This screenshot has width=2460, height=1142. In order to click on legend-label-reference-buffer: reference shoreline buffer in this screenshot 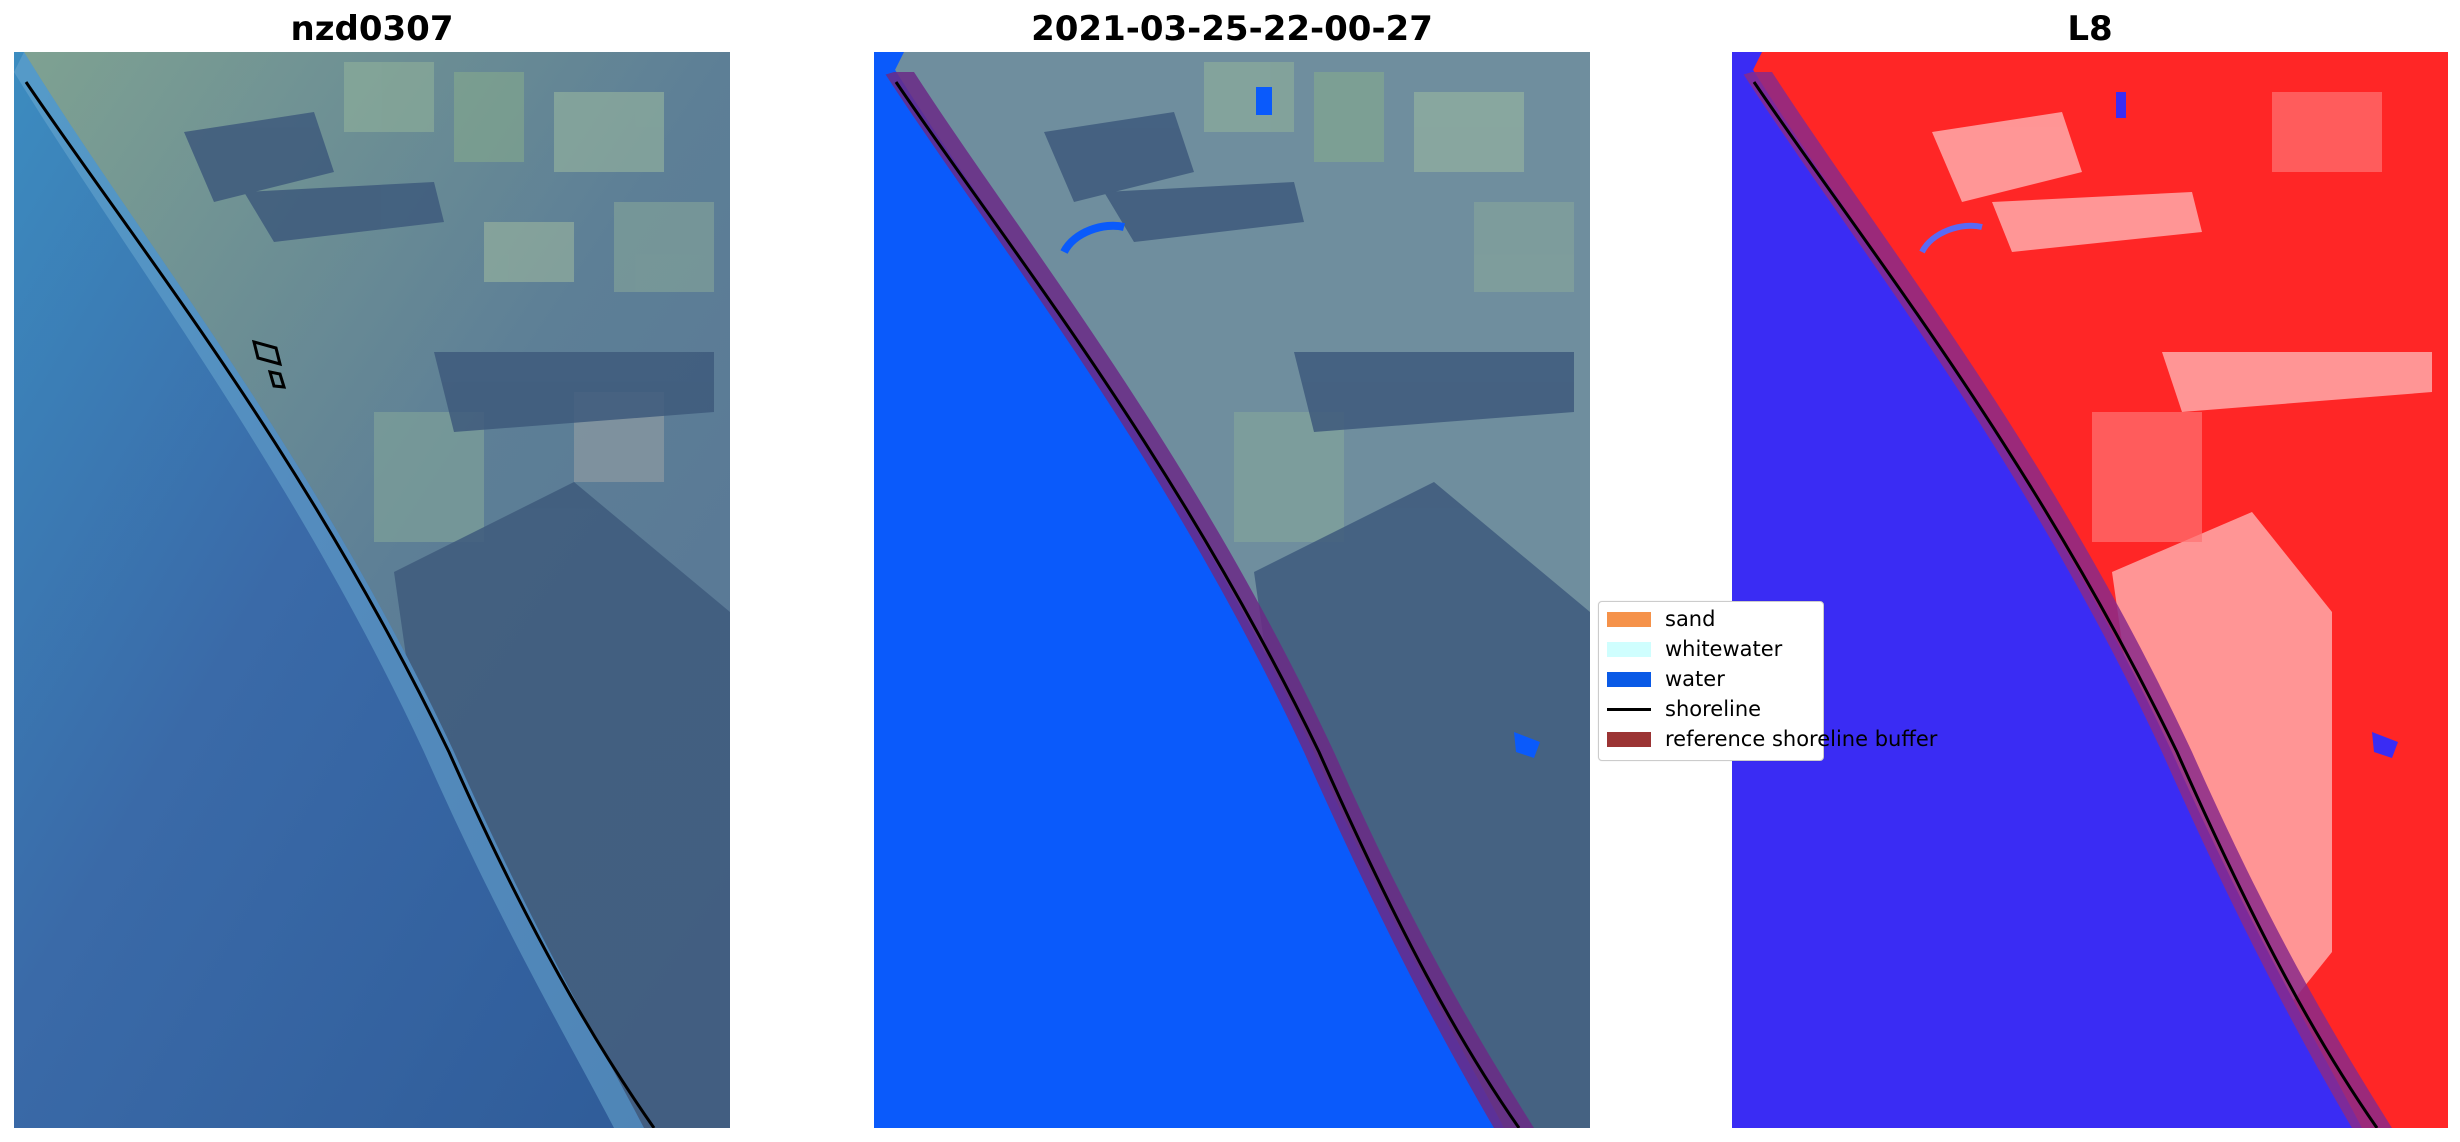, I will do `click(1801, 739)`.